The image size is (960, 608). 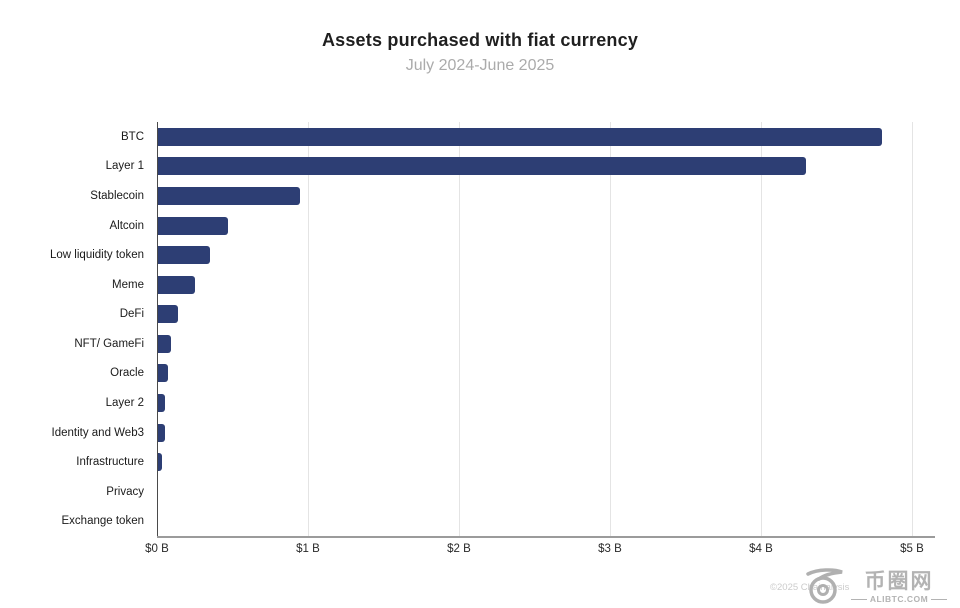 What do you see at coordinates (824, 586) in the screenshot?
I see `watermark-logo-icon` at bounding box center [824, 586].